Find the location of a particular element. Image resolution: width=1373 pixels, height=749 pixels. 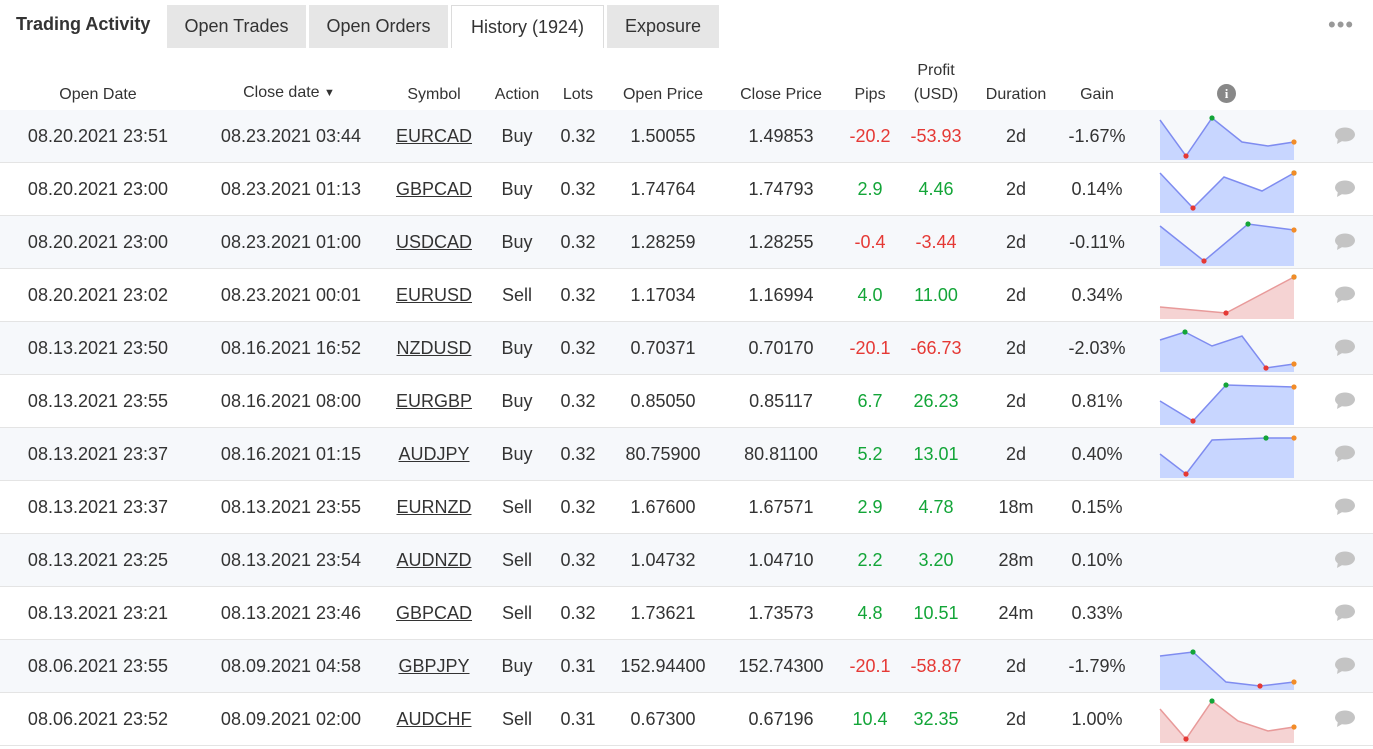

symbol-link: USDCAD is located at coordinates (434, 242).